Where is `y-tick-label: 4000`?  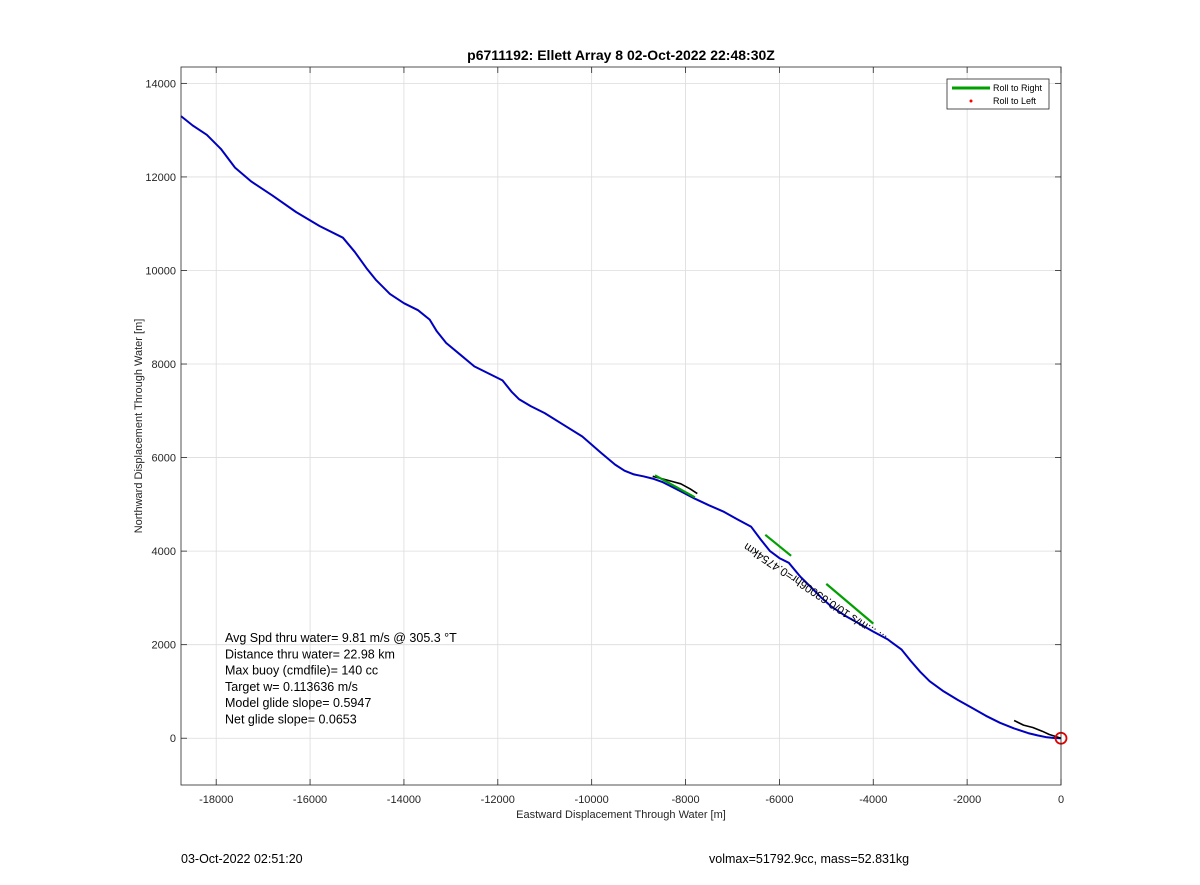
y-tick-label: 4000 is located at coordinates (164, 552).